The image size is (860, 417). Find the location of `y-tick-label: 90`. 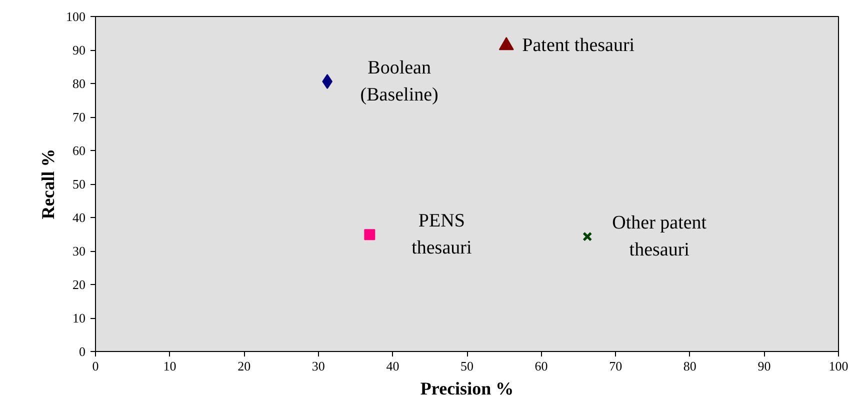

y-tick-label: 90 is located at coordinates (79, 50).